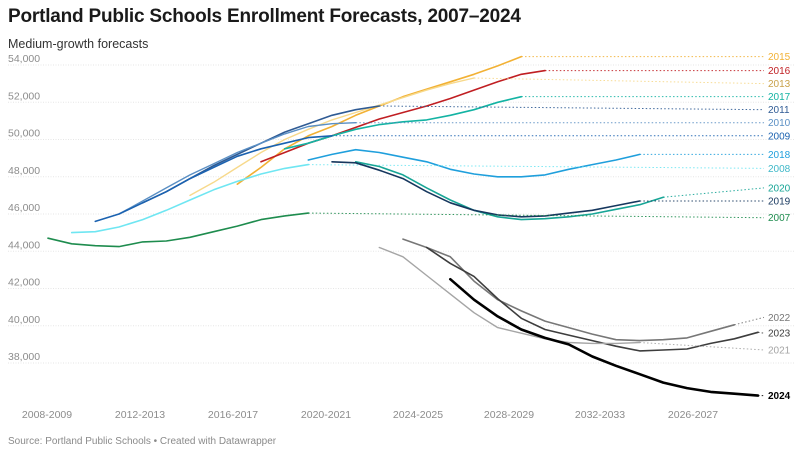 This screenshot has width=800, height=457. Describe the element at coordinates (779, 57) in the screenshot. I see `series-label-2015: 2015` at that location.